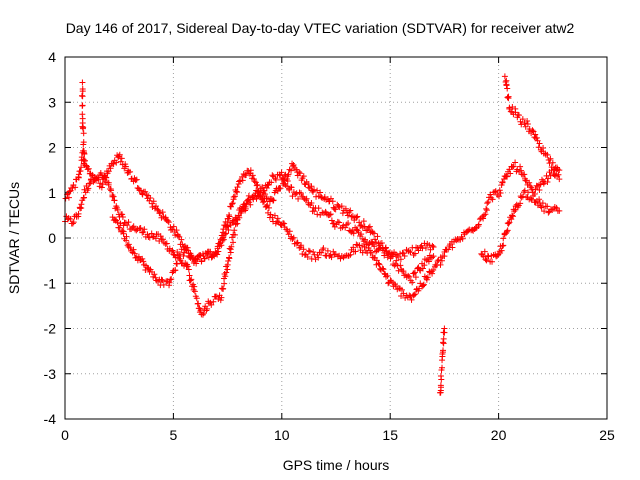  I want to click on x-tick-label: 25, so click(607, 435).